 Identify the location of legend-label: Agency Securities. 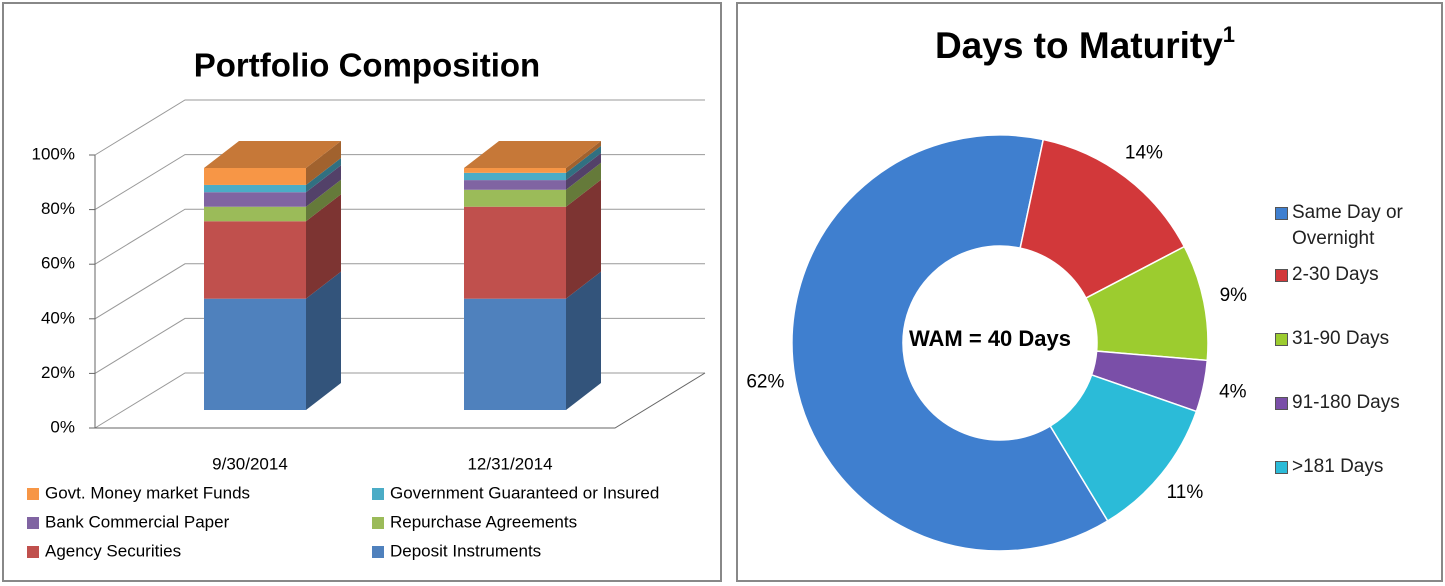
(113, 550).